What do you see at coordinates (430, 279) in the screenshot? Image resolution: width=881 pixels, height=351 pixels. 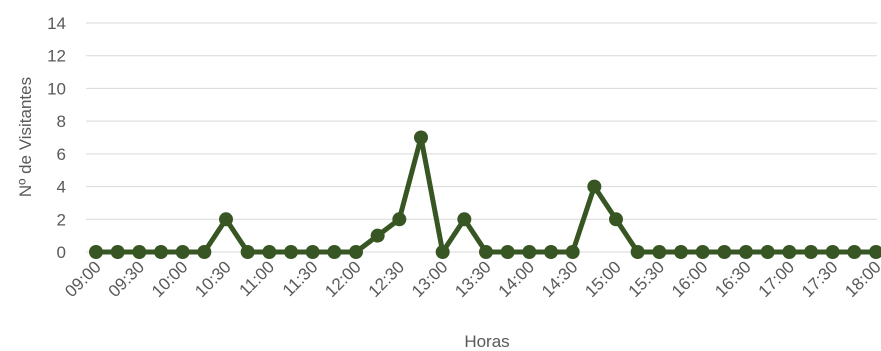 I see `x-tick-label: 13:00` at bounding box center [430, 279].